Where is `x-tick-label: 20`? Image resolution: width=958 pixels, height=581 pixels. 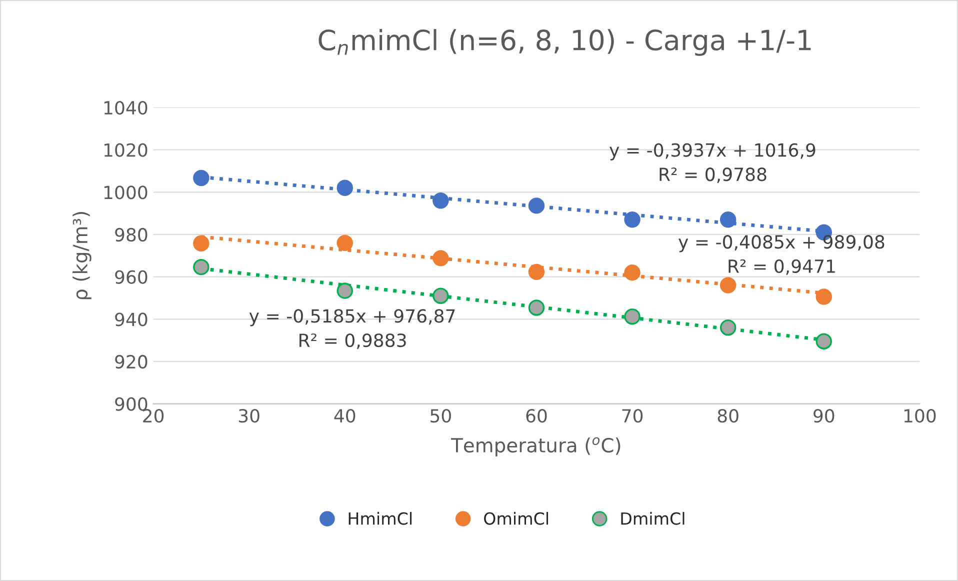 x-tick-label: 20 is located at coordinates (153, 415).